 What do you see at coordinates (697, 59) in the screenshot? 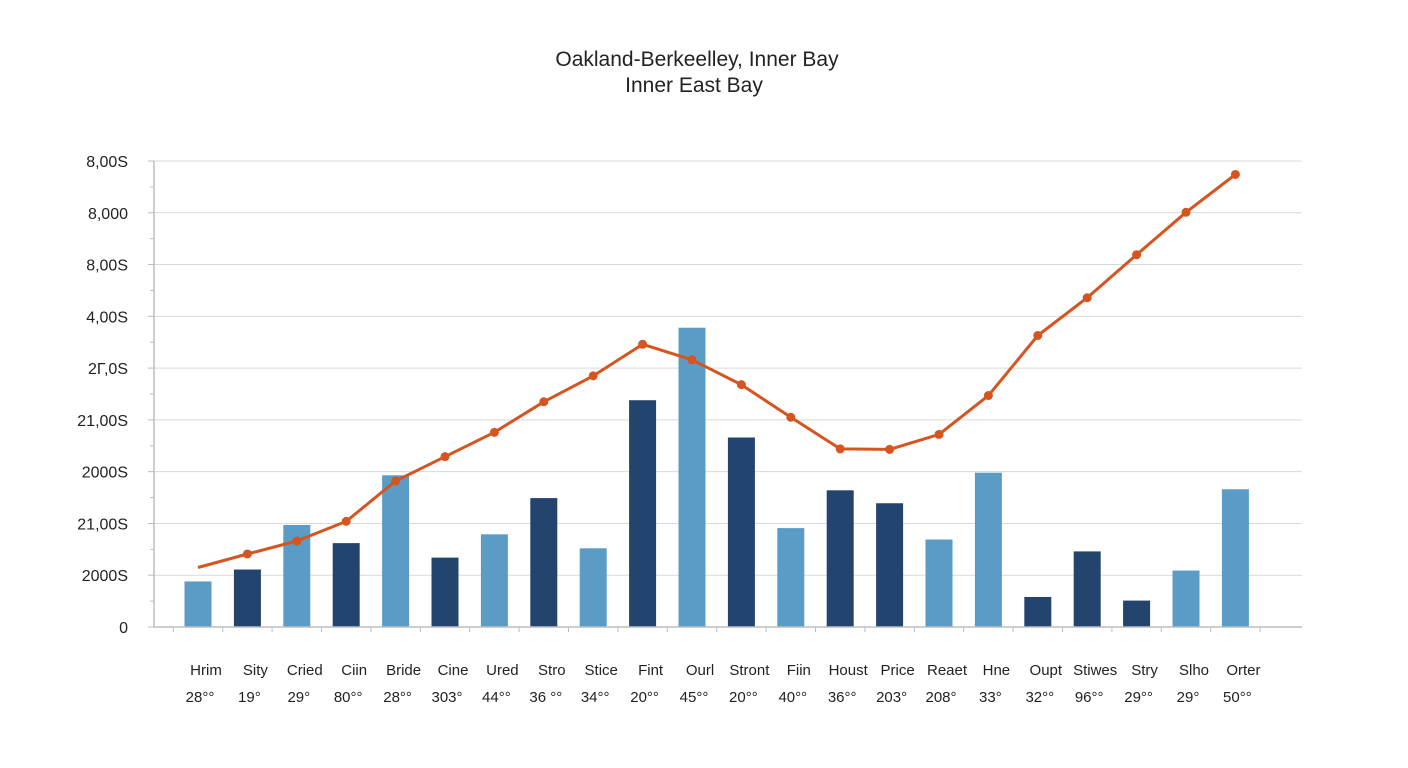
I see `chart-title: Oakland-Berkeelley, Inner Bay` at bounding box center [697, 59].